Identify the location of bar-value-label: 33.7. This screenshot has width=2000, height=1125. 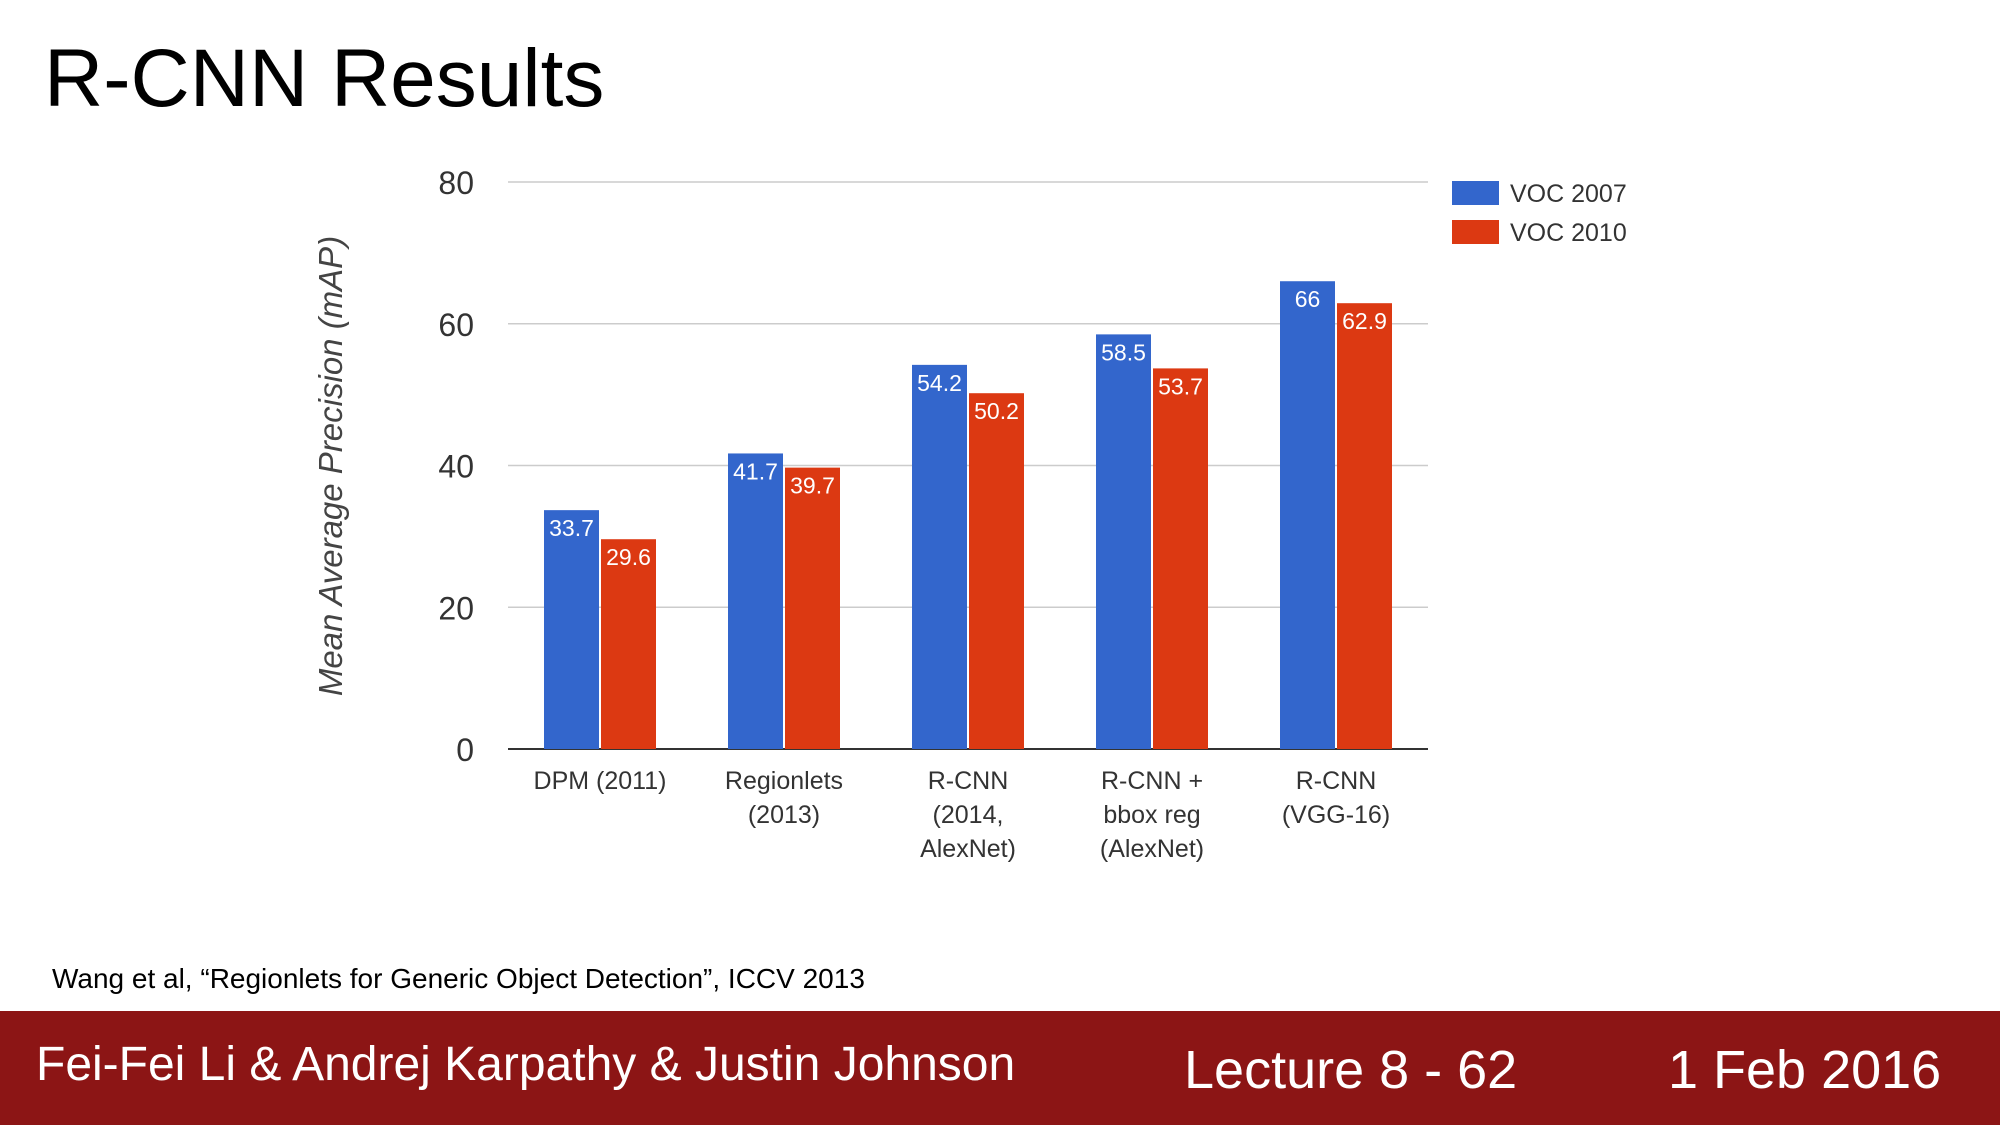
(571, 528).